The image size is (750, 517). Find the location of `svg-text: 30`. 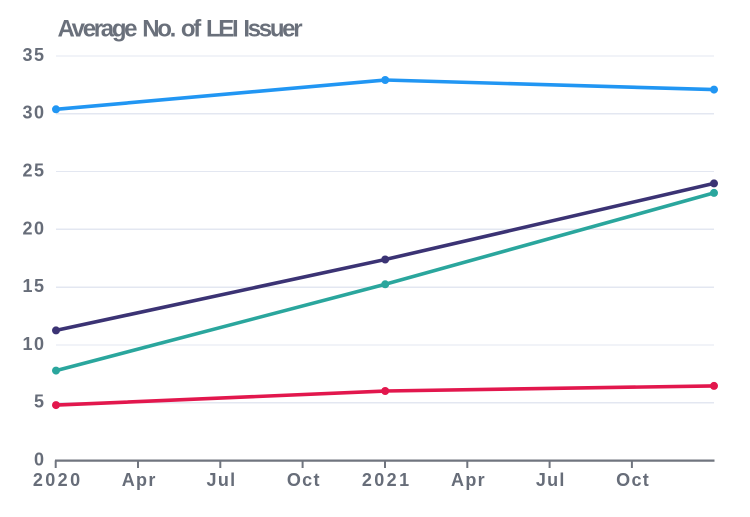

svg-text: 30 is located at coordinates (33, 113).